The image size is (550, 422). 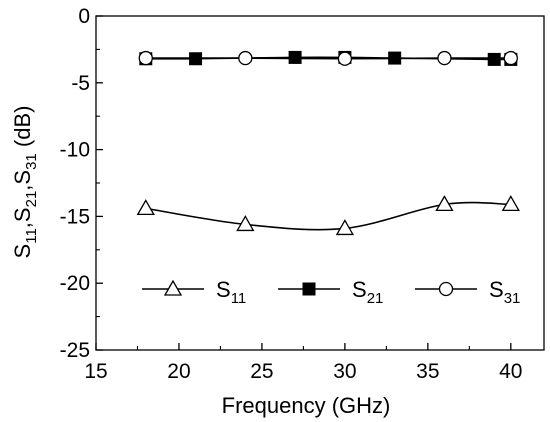 What do you see at coordinates (427, 371) in the screenshot?
I see `x-tick-label: 35` at bounding box center [427, 371].